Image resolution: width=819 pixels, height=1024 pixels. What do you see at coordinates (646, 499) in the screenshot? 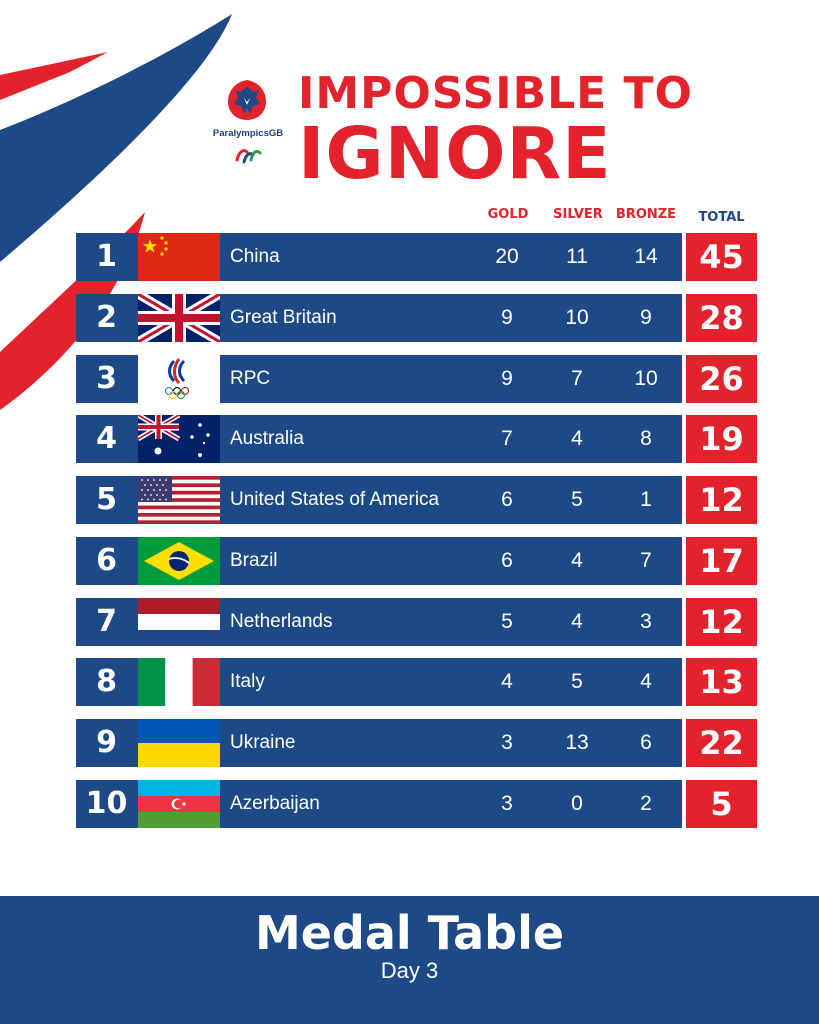
I see `bronze-count: 1` at bounding box center [646, 499].